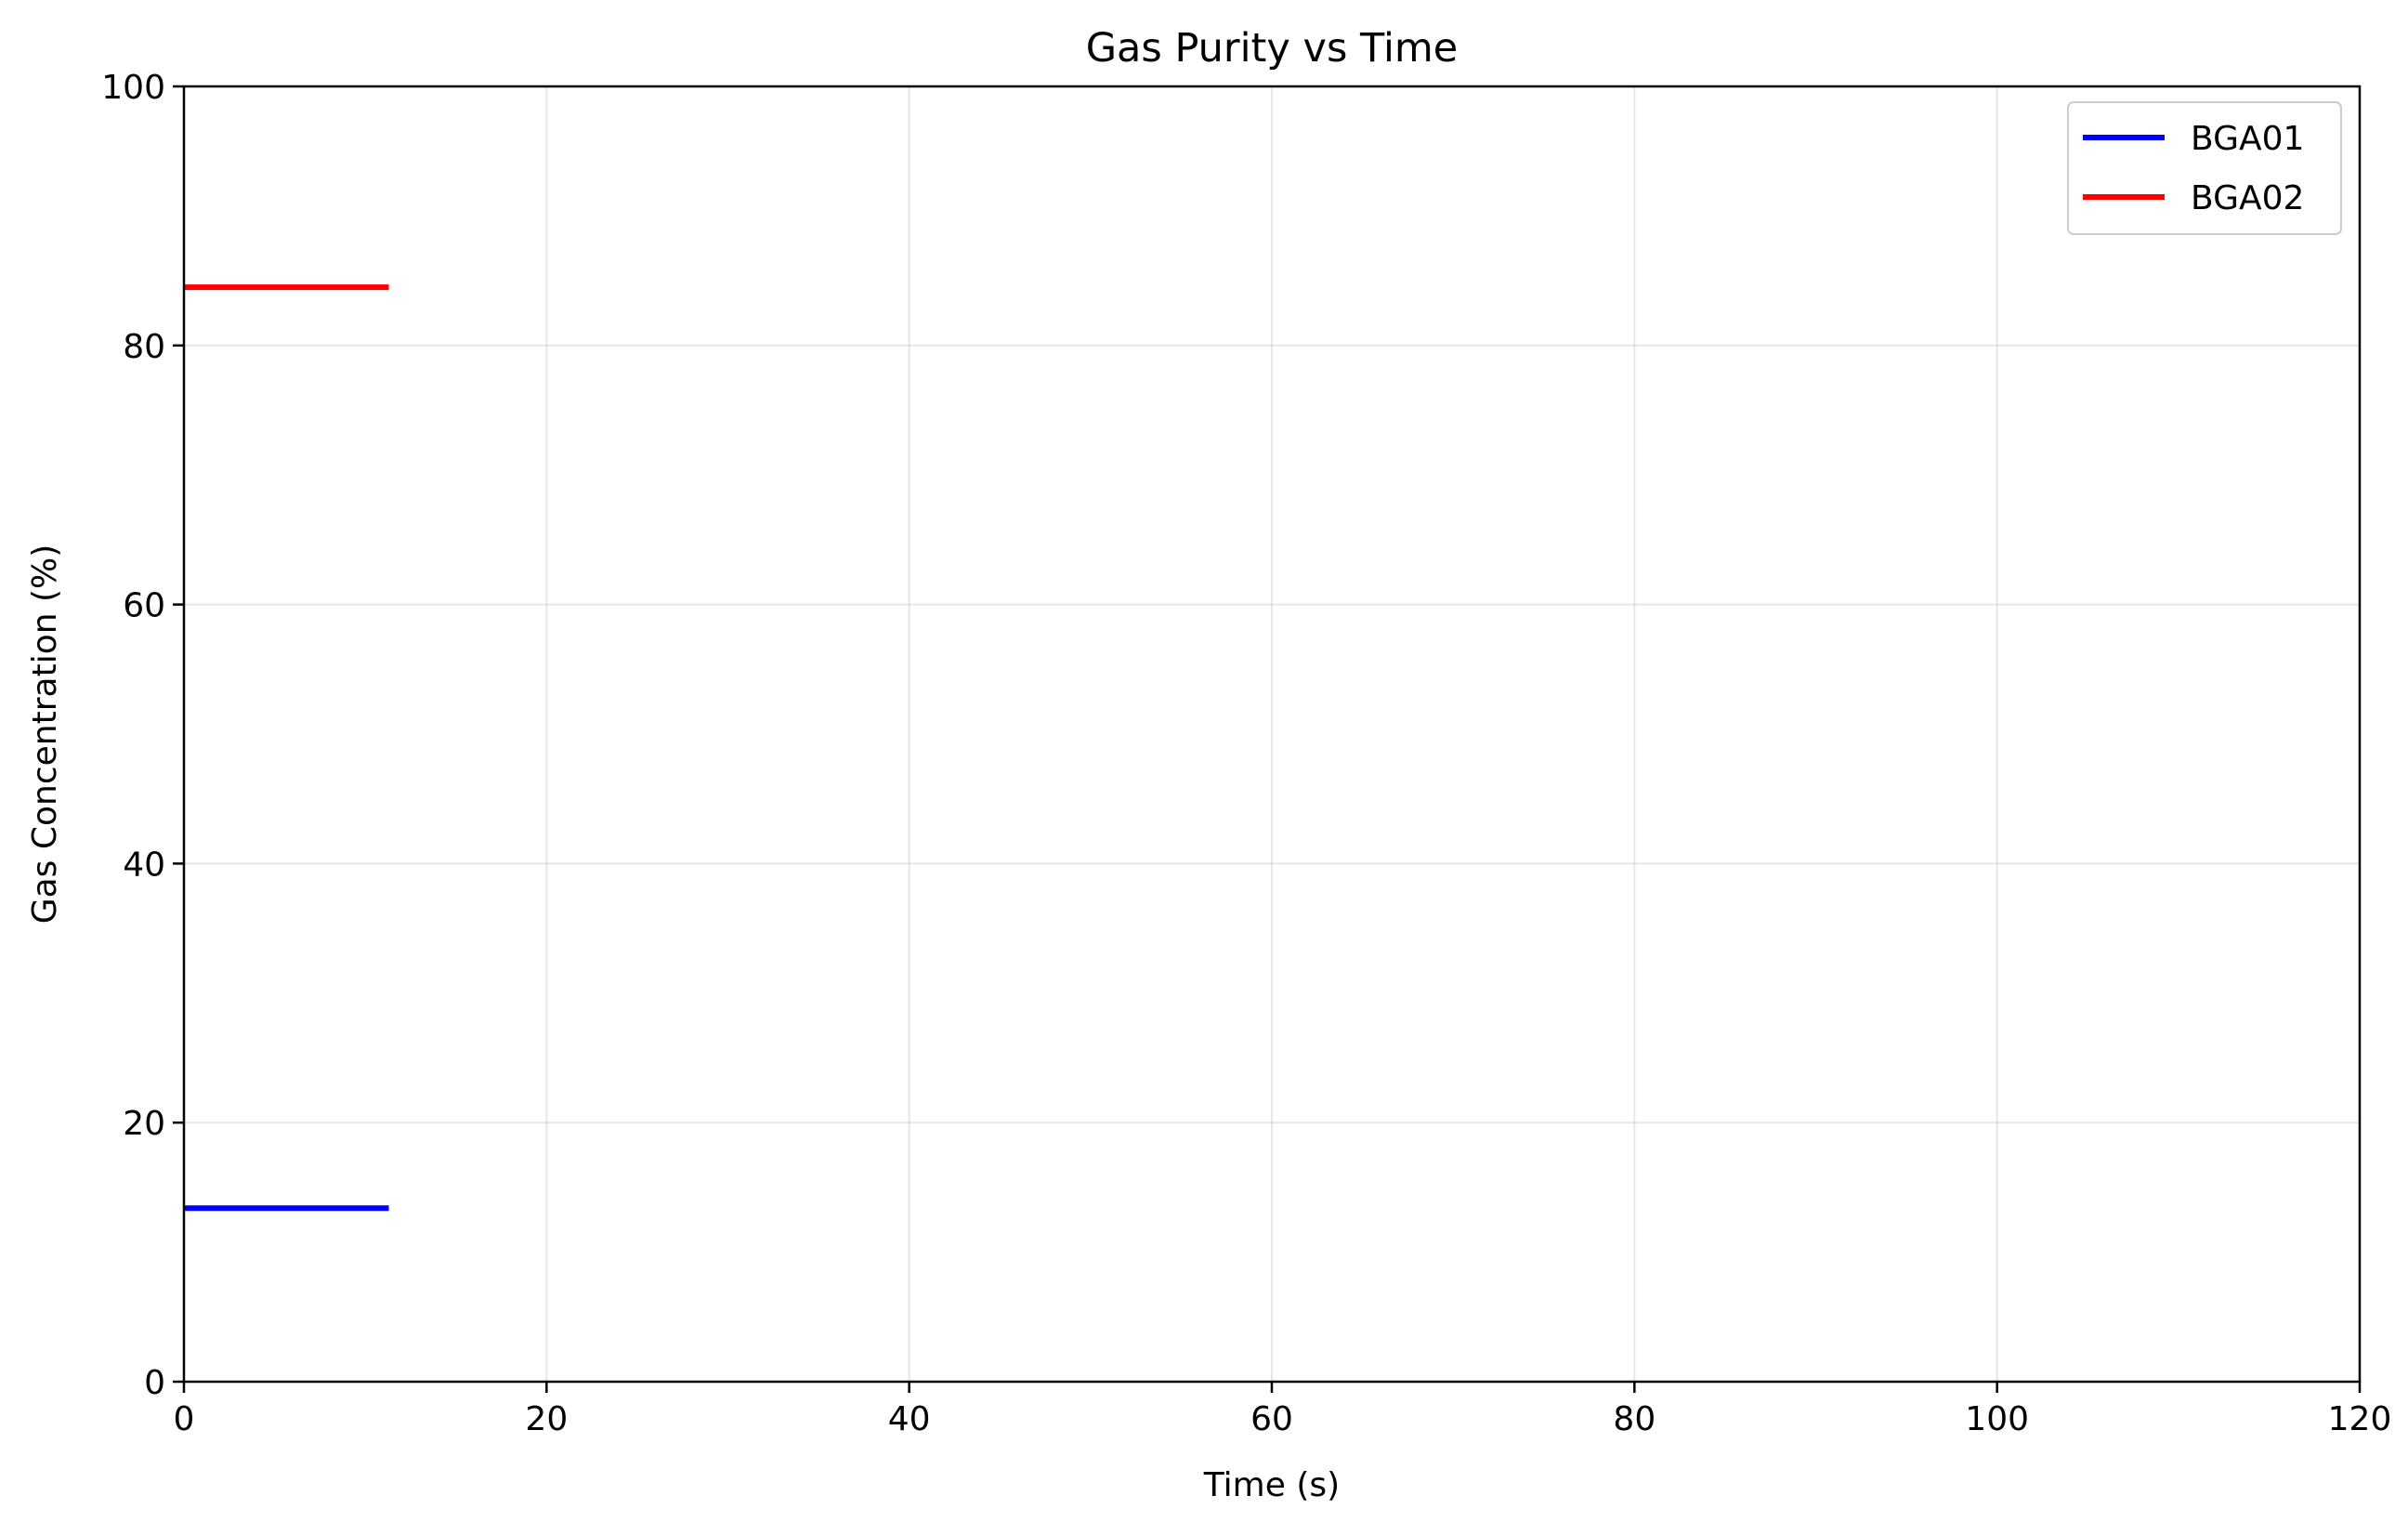  Describe the element at coordinates (45, 735) in the screenshot. I see `y-axis-label: Gas Concentration (%)` at that location.